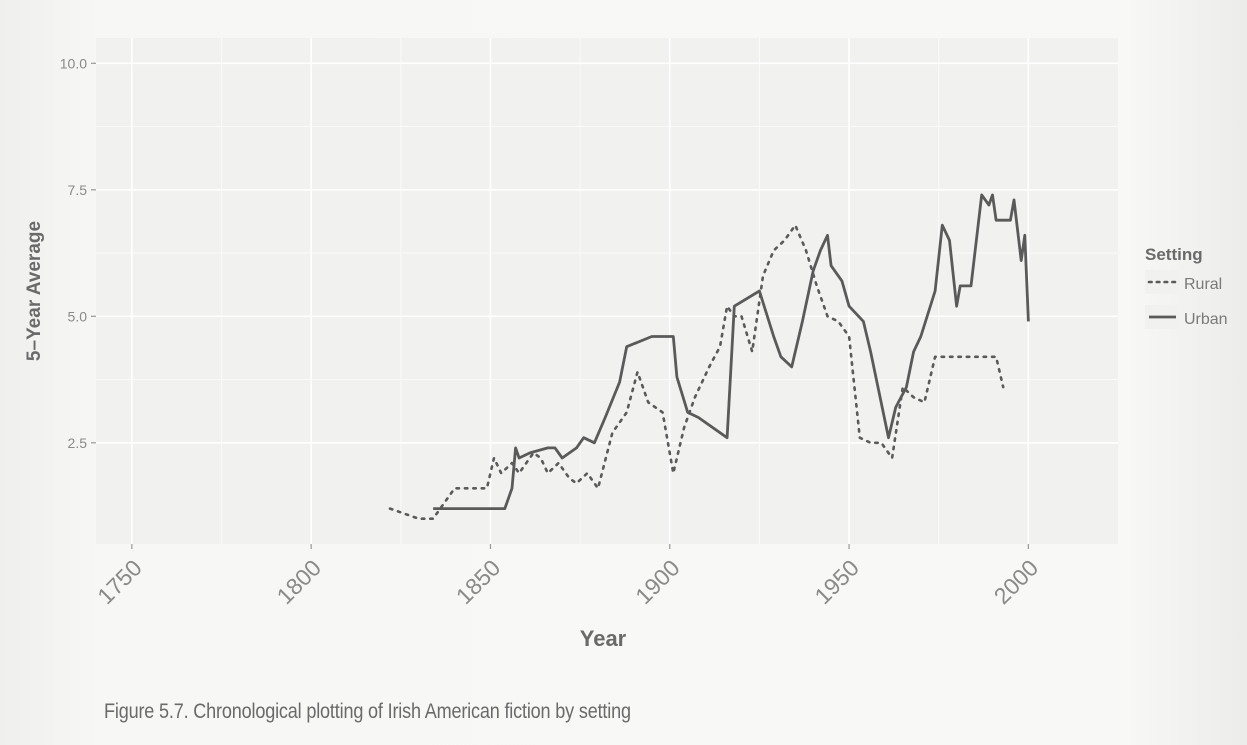  Describe the element at coordinates (567, 576) in the screenshot. I see `x-axis-ticks: 1750 1800 1850 1900 1950 2000` at that location.